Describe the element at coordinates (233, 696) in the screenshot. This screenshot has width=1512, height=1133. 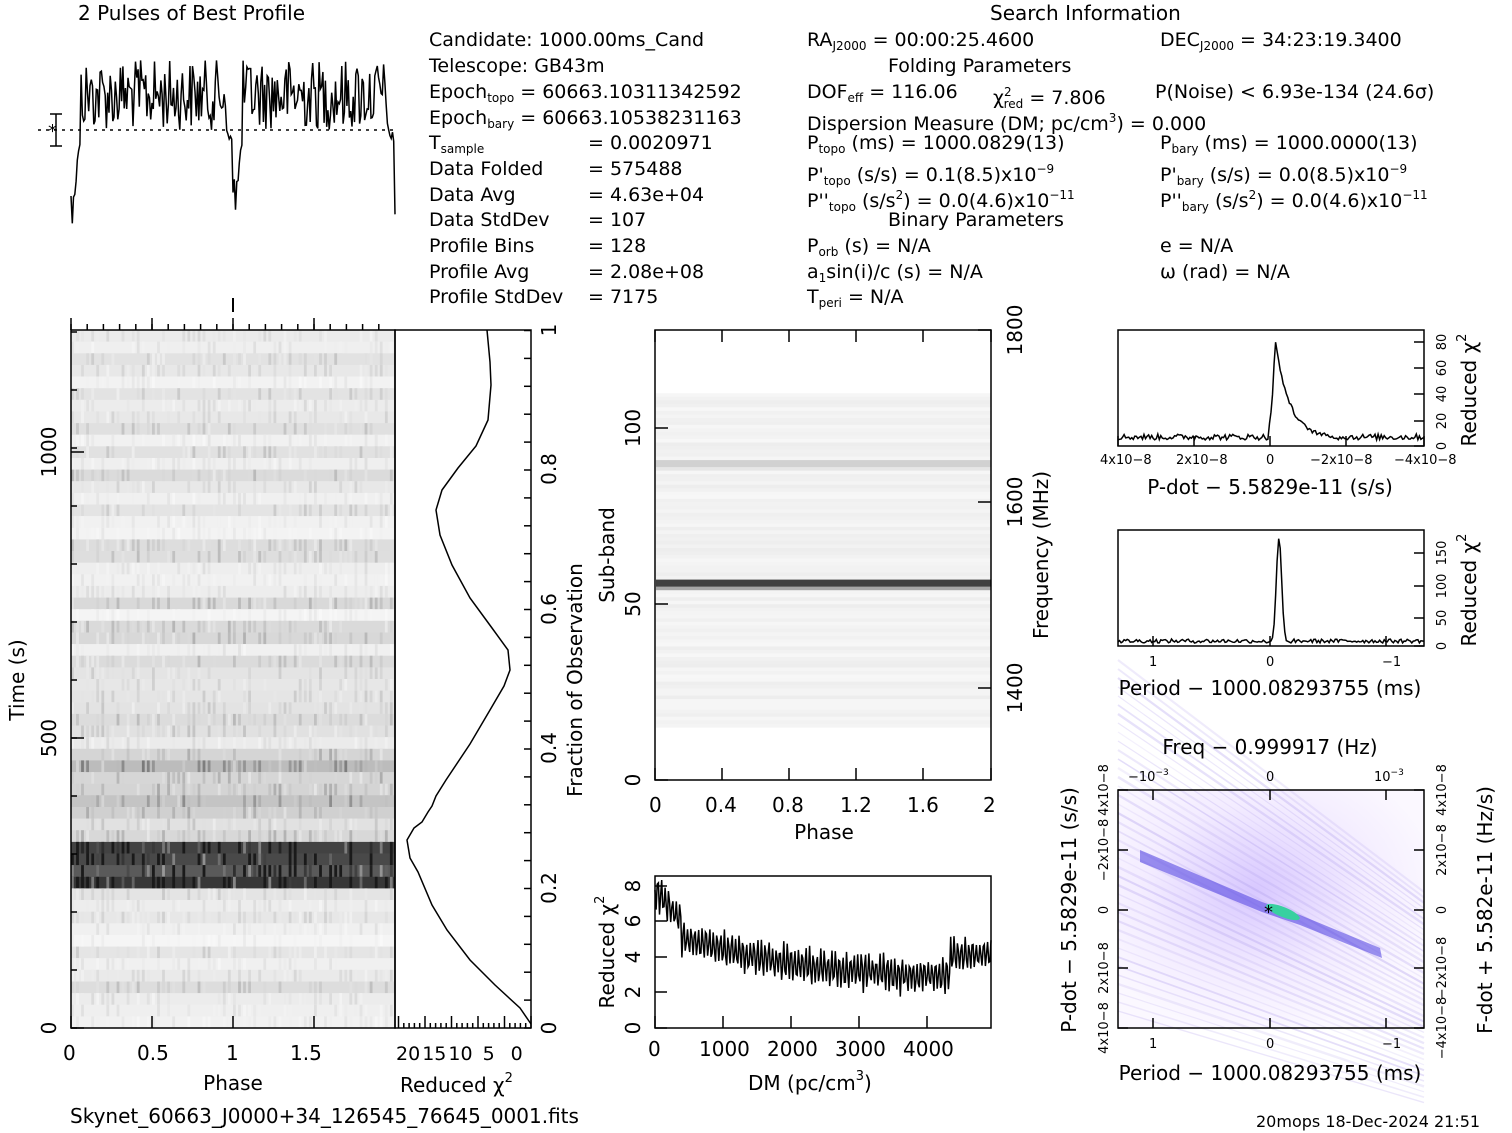
I see `tp-row` at that location.